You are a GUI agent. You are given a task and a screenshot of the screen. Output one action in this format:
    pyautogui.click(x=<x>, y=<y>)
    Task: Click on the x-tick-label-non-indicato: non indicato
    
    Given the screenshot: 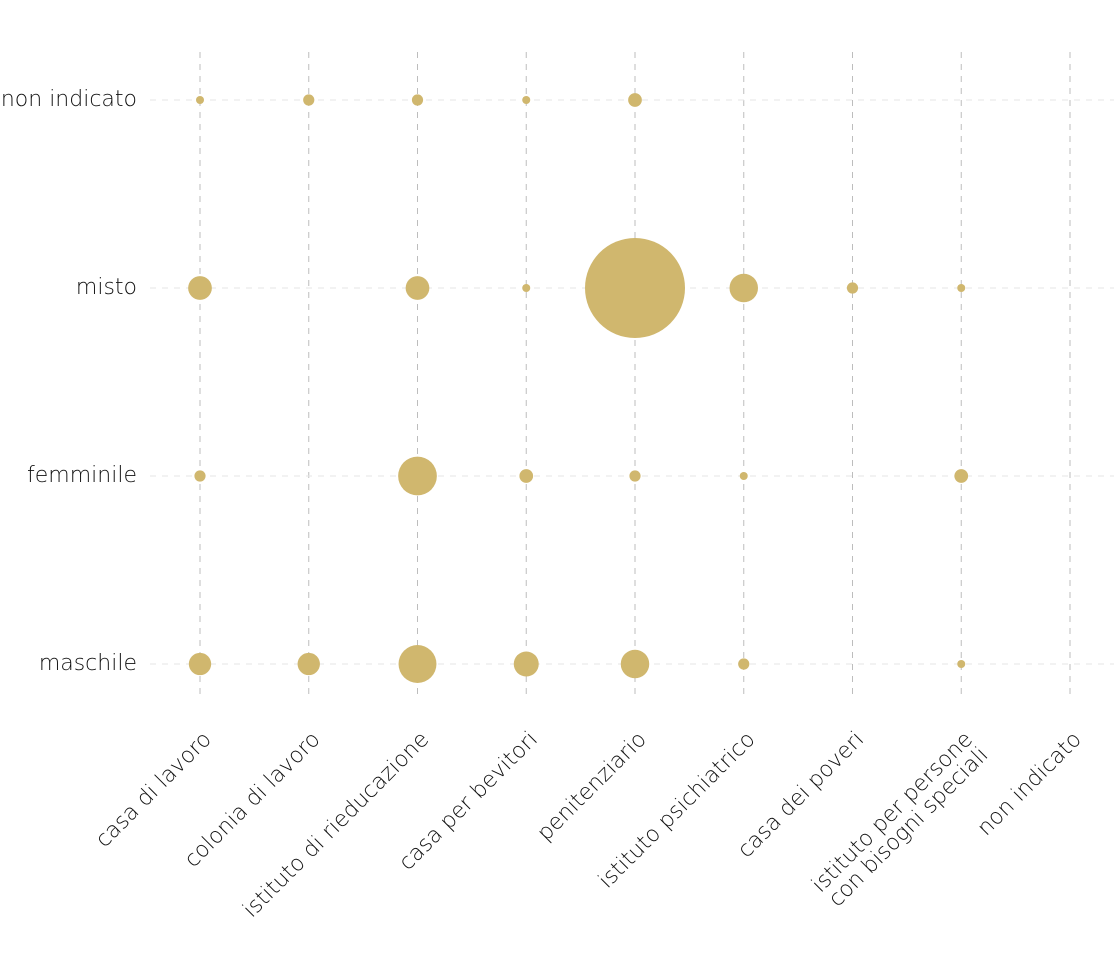 What is the action you would take?
    pyautogui.click(x=1030, y=784)
    